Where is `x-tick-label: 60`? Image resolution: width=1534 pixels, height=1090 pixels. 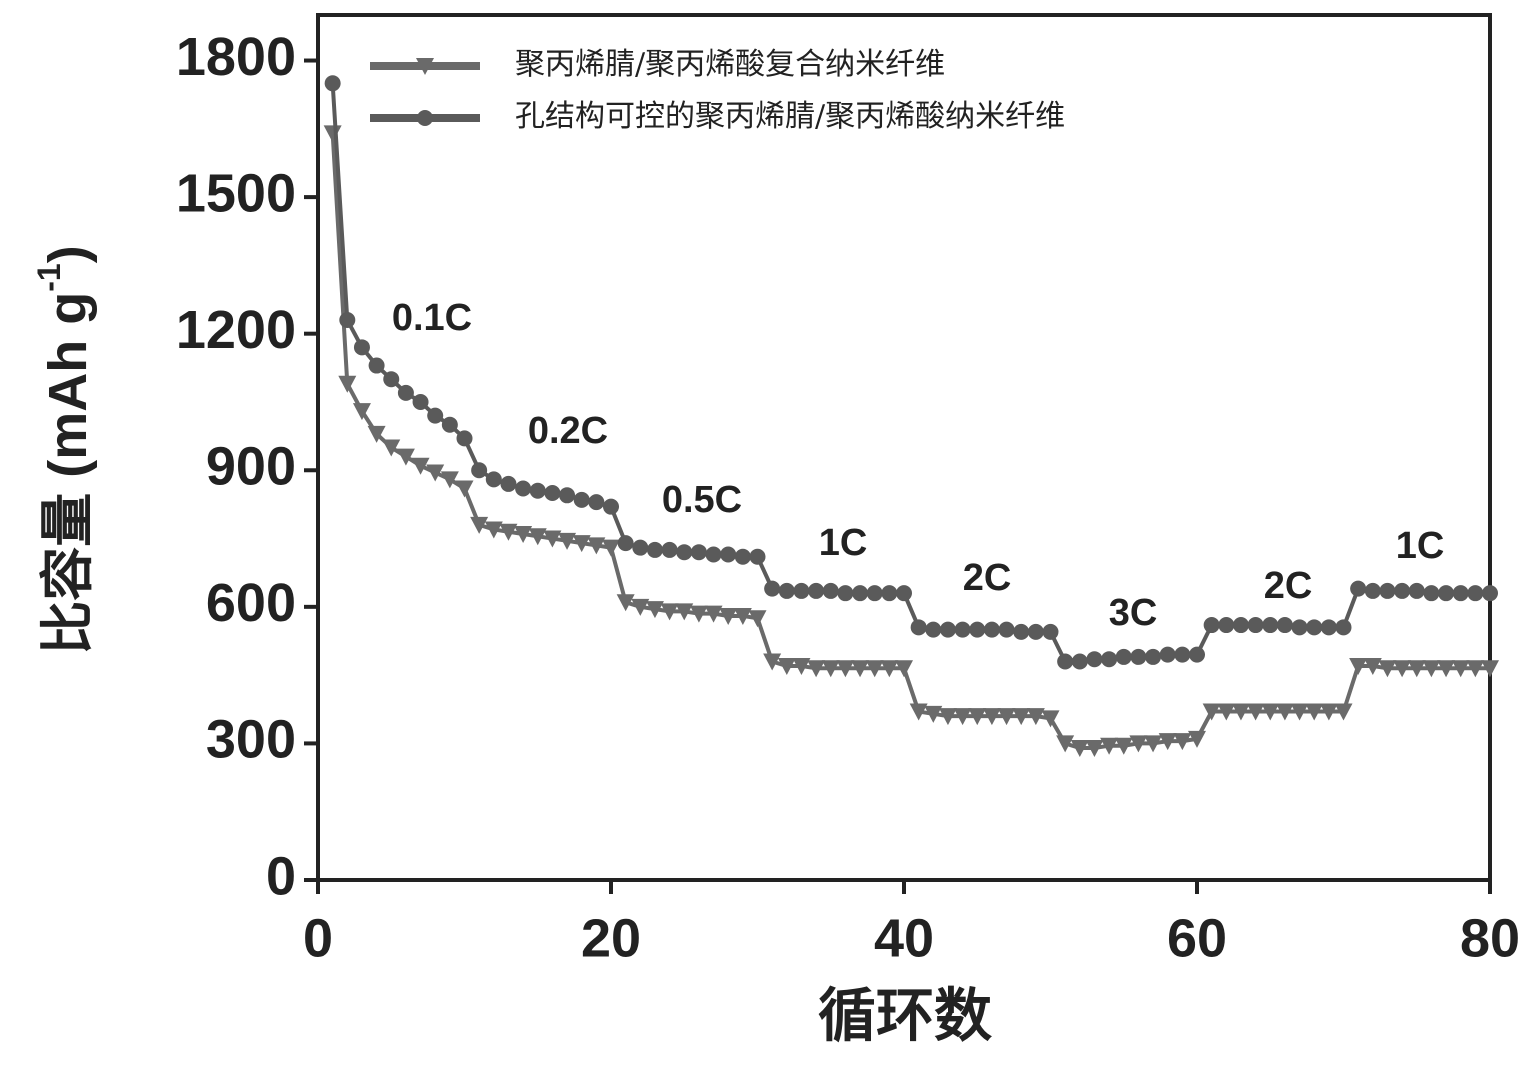
x-tick-label: 60 is located at coordinates (1197, 938).